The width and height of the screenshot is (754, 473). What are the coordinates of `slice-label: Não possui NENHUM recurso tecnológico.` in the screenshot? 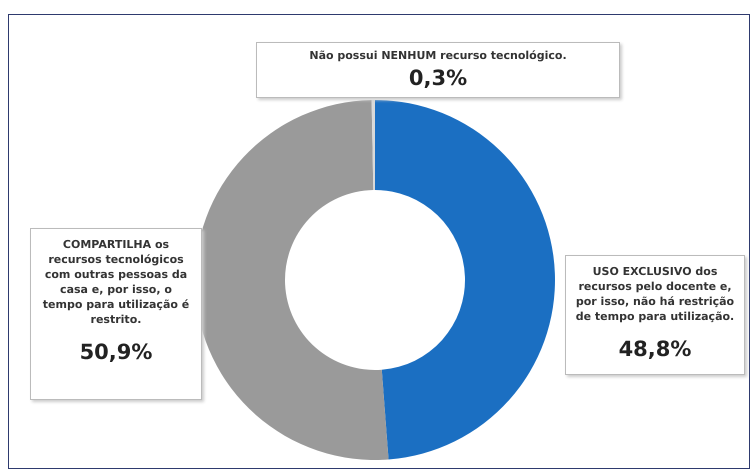 It's located at (438, 55).